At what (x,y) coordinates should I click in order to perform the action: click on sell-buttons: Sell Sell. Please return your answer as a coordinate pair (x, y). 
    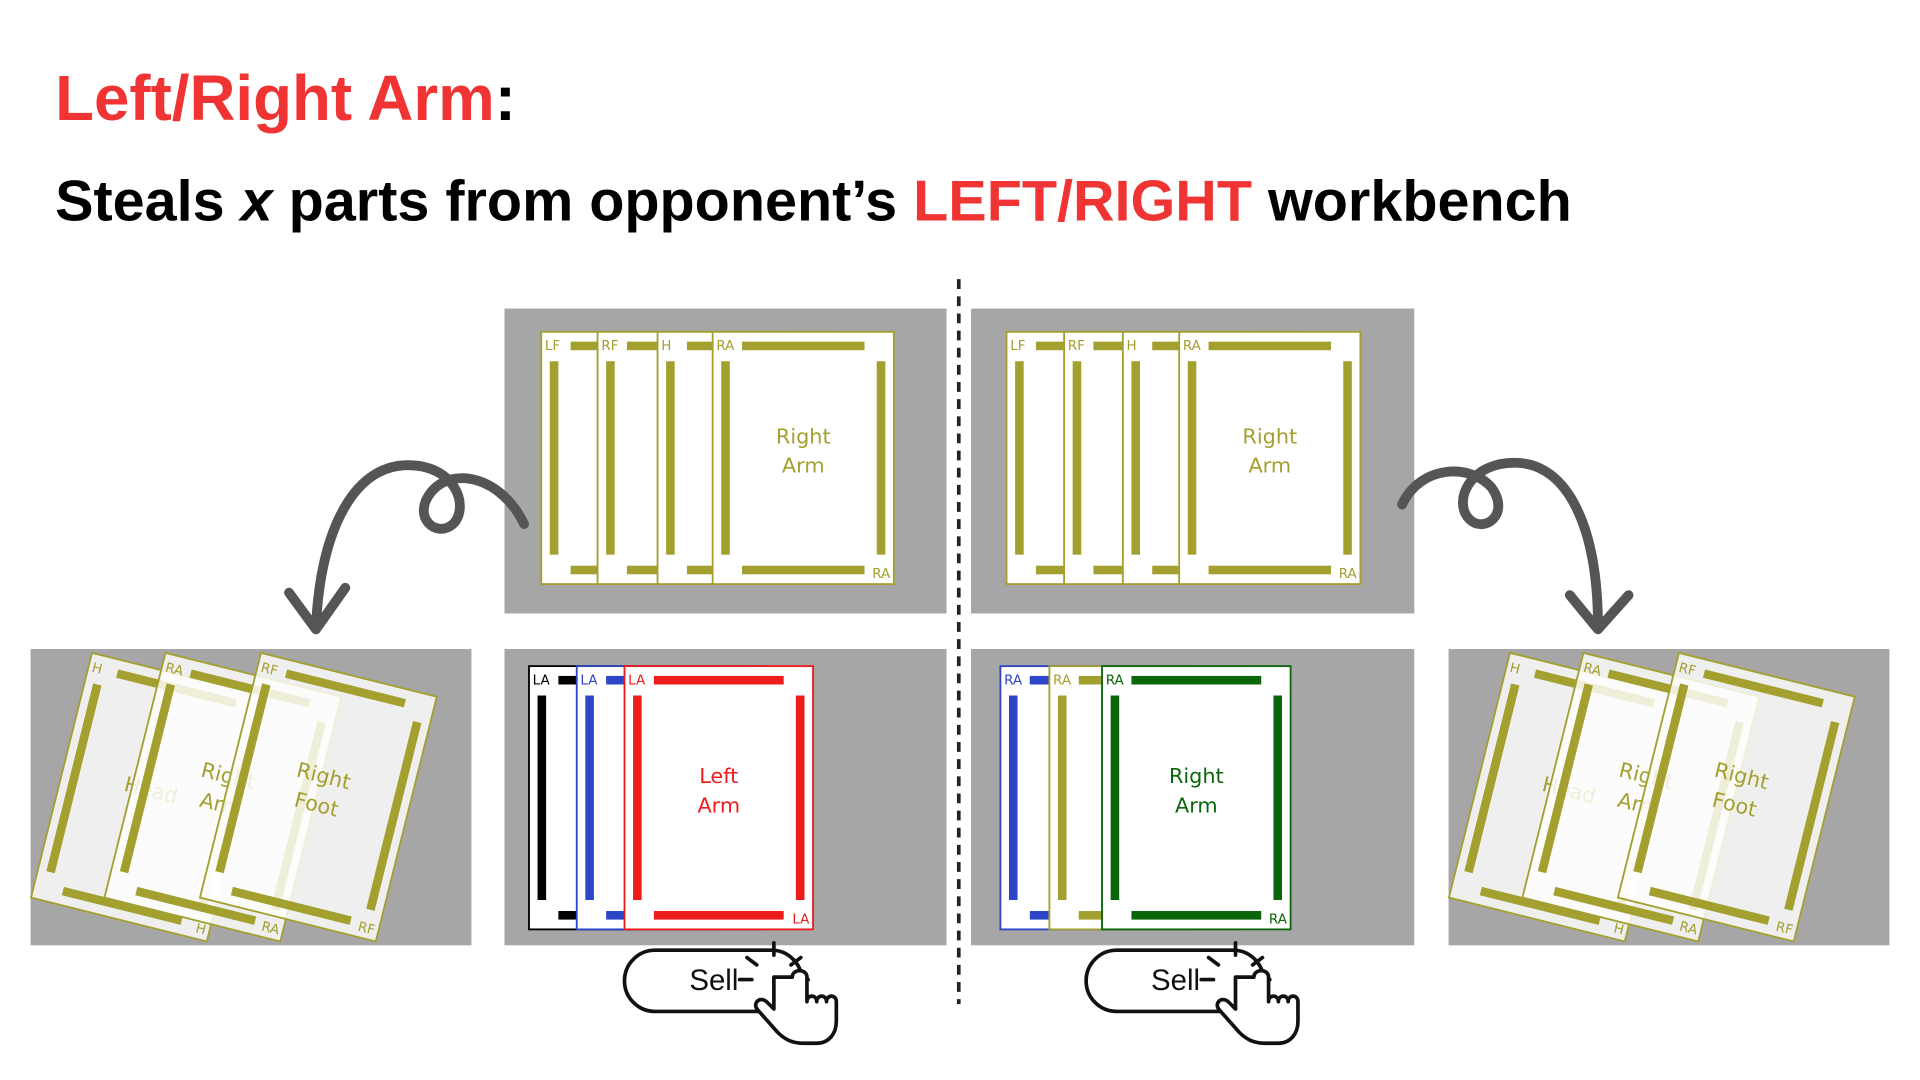
    Looking at the image, I should click on (961, 993).